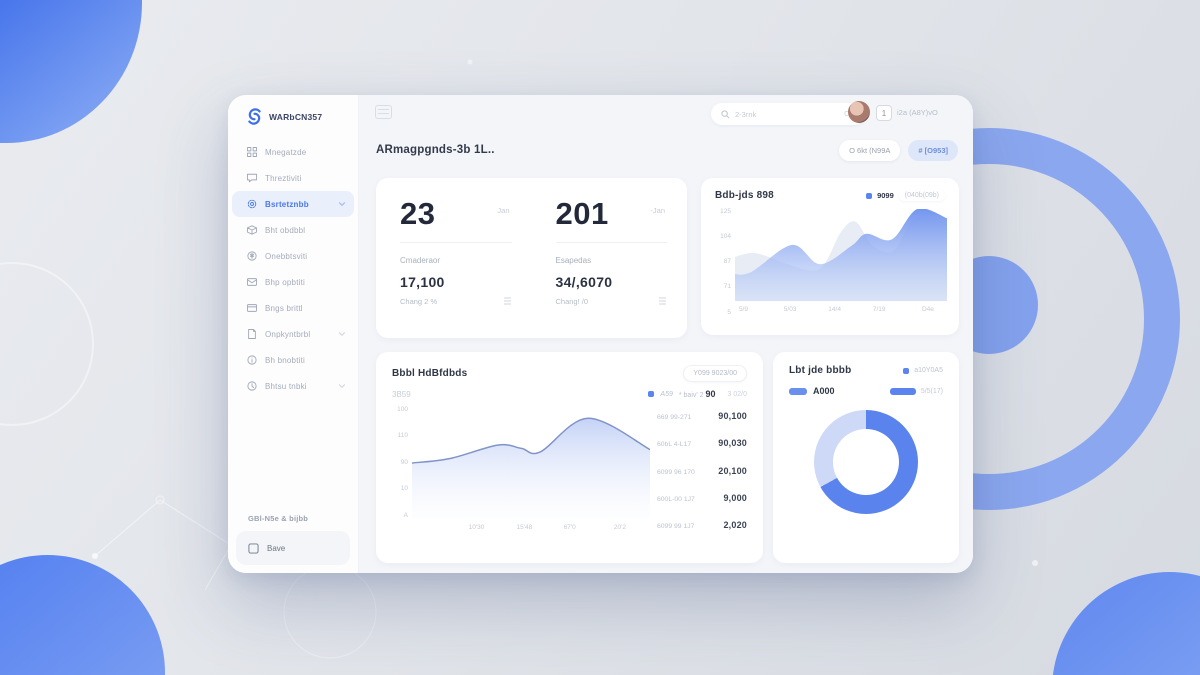  Describe the element at coordinates (732, 443) in the screenshot. I see `row-value: 90,030` at that location.